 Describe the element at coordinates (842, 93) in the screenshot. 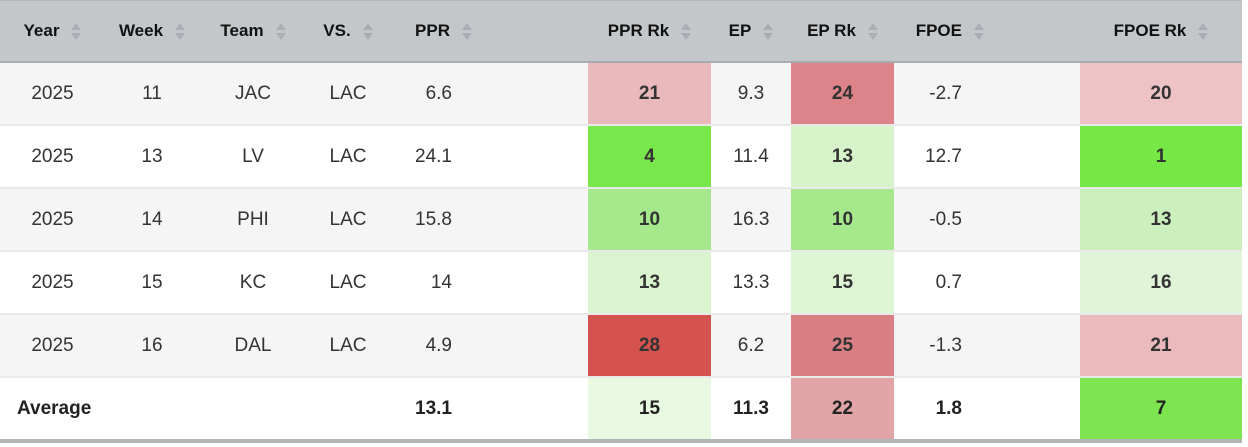

I see `cell-ep-rank: 24` at that location.